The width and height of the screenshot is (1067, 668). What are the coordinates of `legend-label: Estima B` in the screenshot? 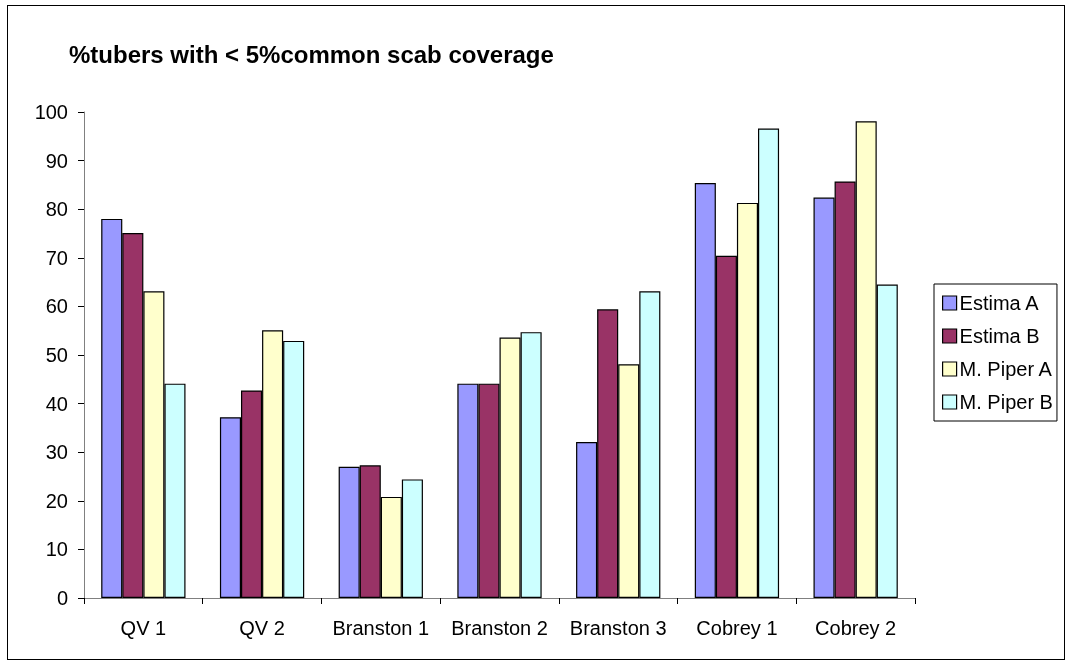 It's located at (999, 336).